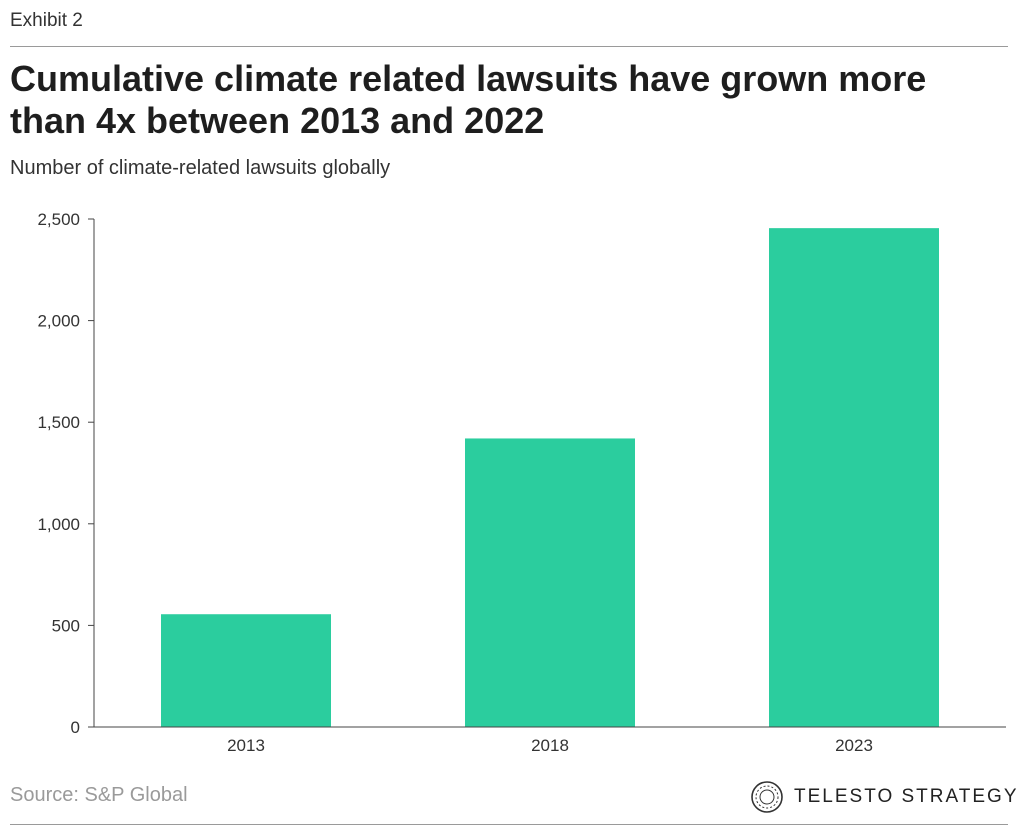  I want to click on exhibit-label: Exhibit 2, so click(46, 20).